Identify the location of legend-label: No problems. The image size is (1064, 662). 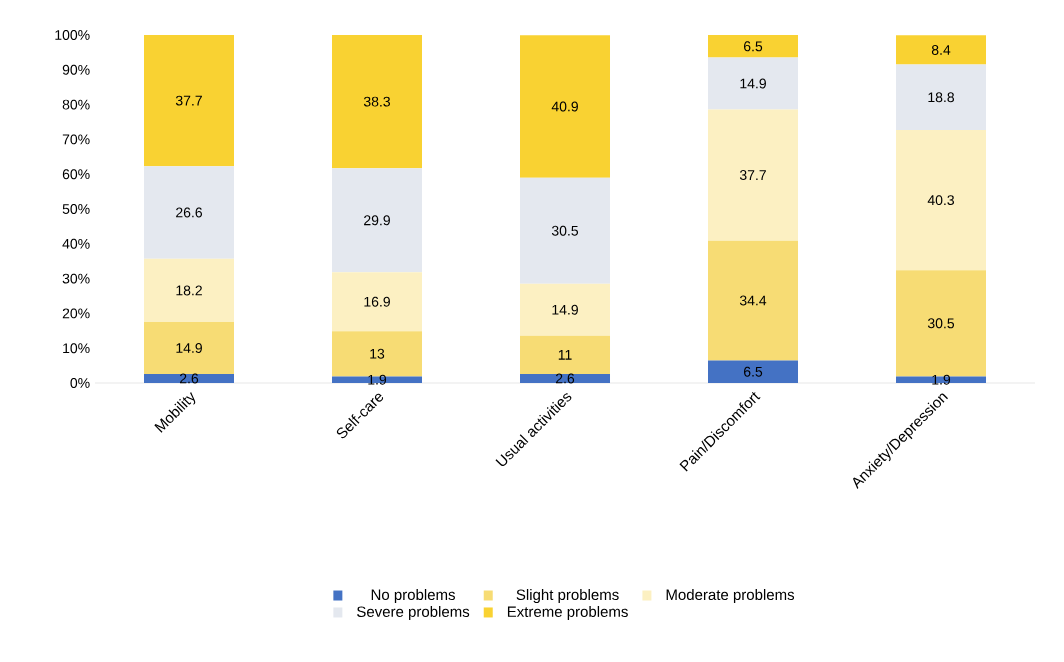
(413, 596).